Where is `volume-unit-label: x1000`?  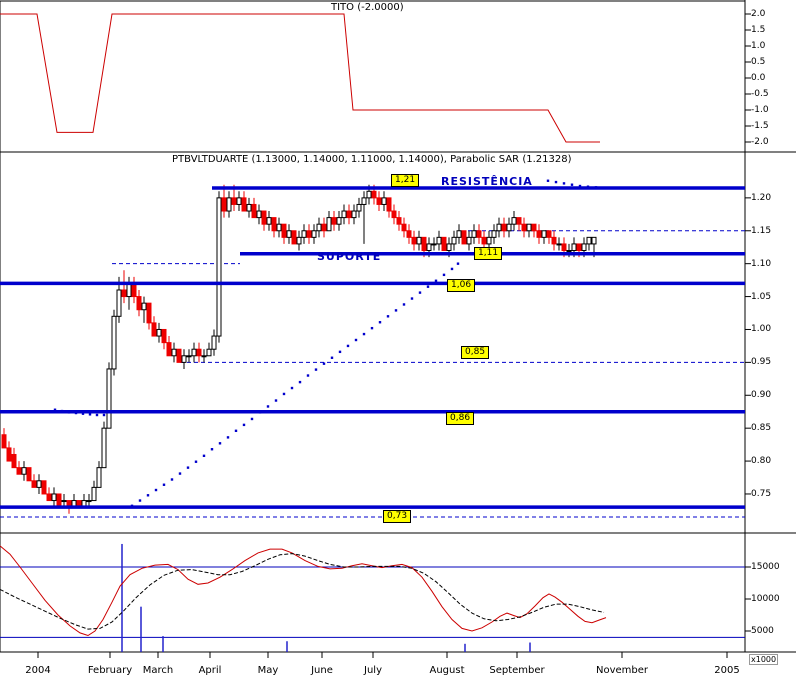 volume-unit-label: x1000 is located at coordinates (764, 659).